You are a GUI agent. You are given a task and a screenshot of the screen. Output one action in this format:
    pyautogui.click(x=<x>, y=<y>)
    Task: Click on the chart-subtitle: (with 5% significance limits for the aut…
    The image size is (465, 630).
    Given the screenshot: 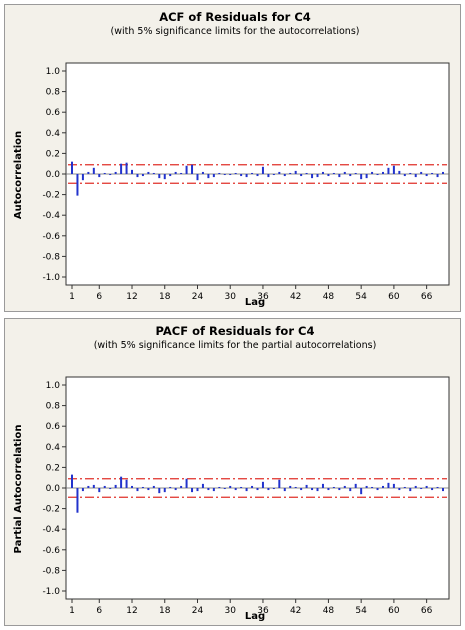 What is the action you would take?
    pyautogui.click(x=235, y=31)
    